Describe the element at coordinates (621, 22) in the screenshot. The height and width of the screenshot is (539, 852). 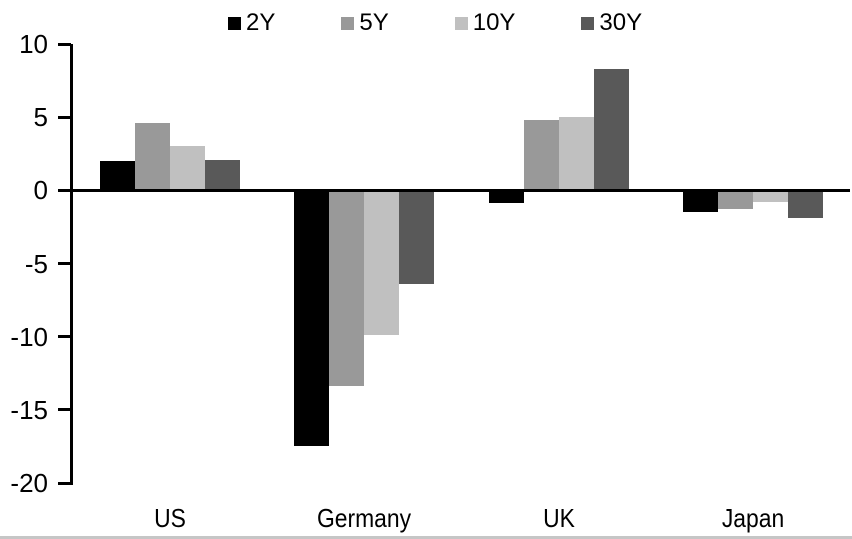
I see `legend-label: 30Y` at that location.